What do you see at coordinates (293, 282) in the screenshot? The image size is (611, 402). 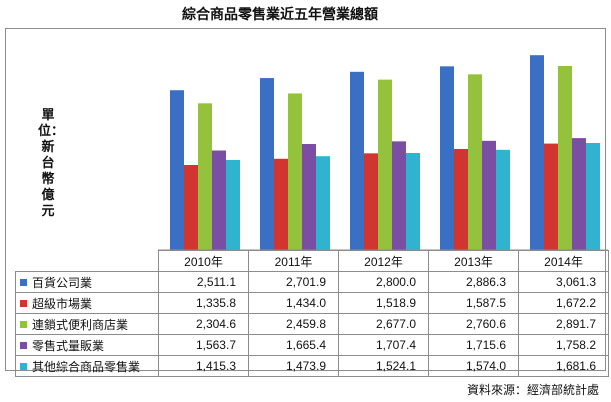 I see `data-label: 2,701.9` at bounding box center [293, 282].